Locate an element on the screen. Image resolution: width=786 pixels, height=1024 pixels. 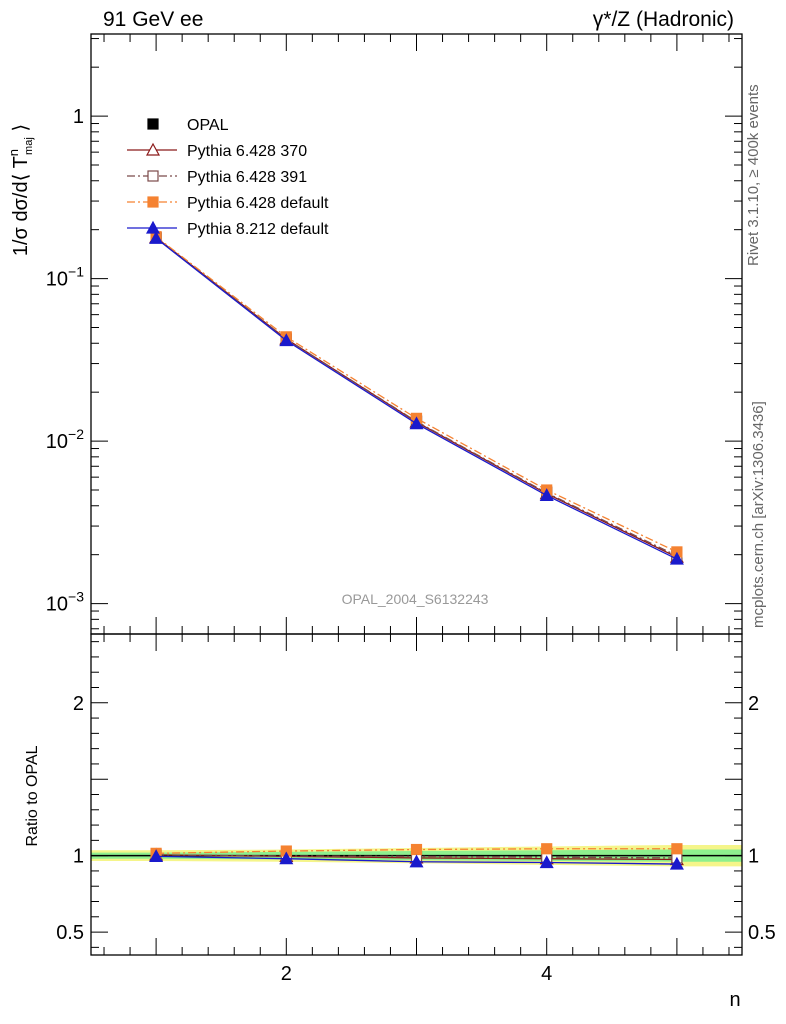
legend-entry: Pythia 8.212 default is located at coordinates (228, 229).